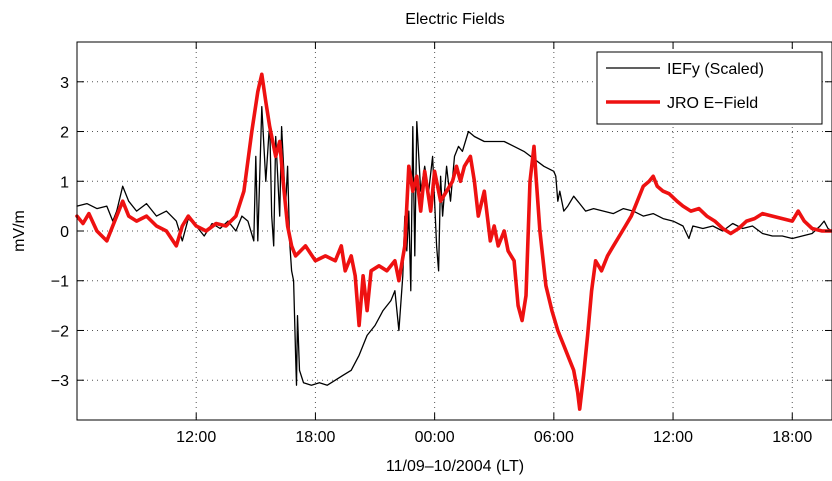 This screenshot has width=832, height=481. What do you see at coordinates (435, 437) in the screenshot?
I see `x-tick-label: 00:00` at bounding box center [435, 437].